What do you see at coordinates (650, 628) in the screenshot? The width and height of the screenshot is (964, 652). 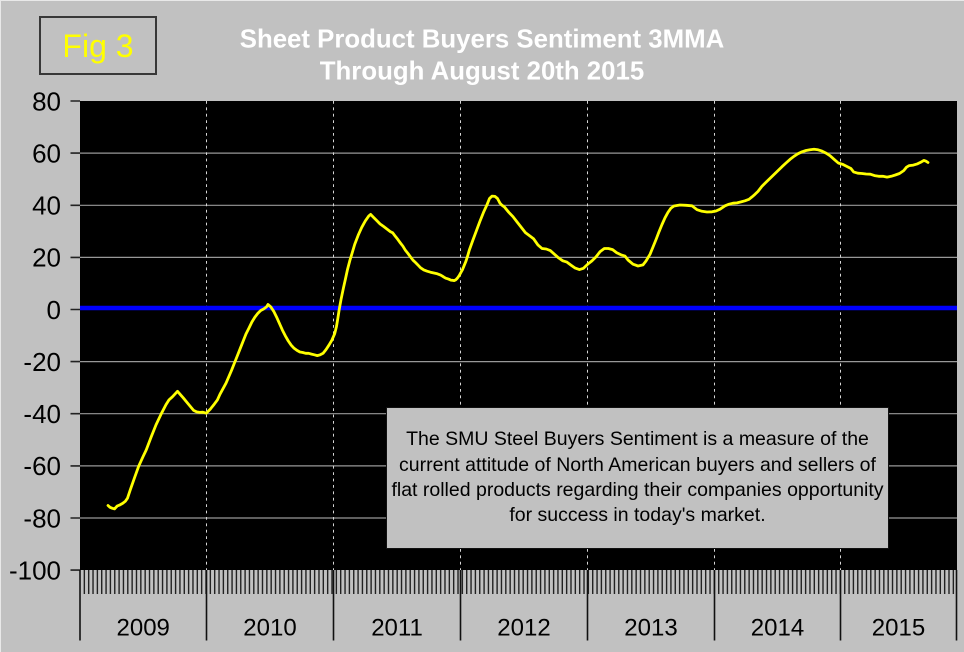 I see `svg-text: 2013` at bounding box center [650, 628].